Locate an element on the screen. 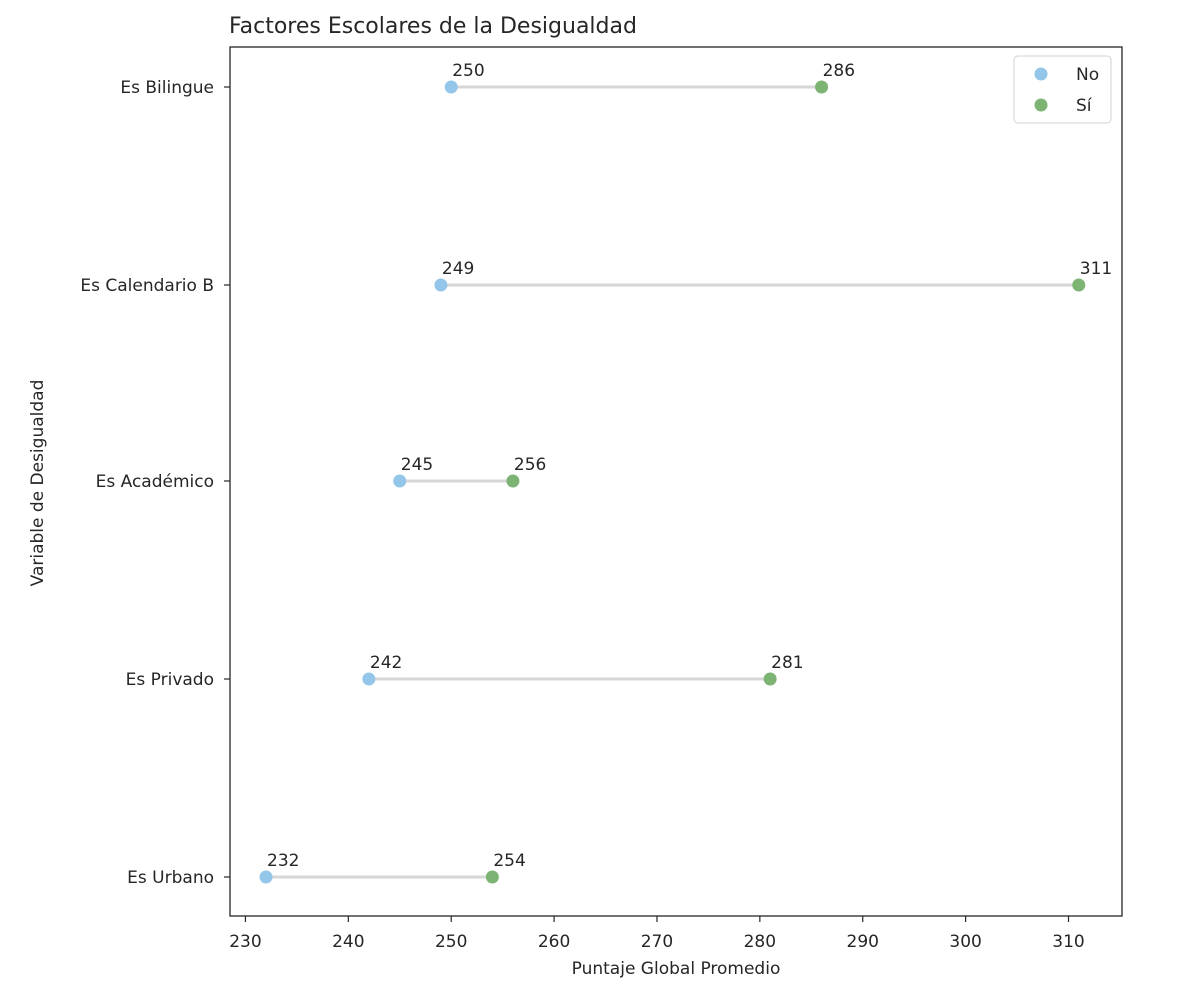 Image resolution: width=1198 pixels, height=1002 pixels. legend-label: Sí is located at coordinates (1084, 106).